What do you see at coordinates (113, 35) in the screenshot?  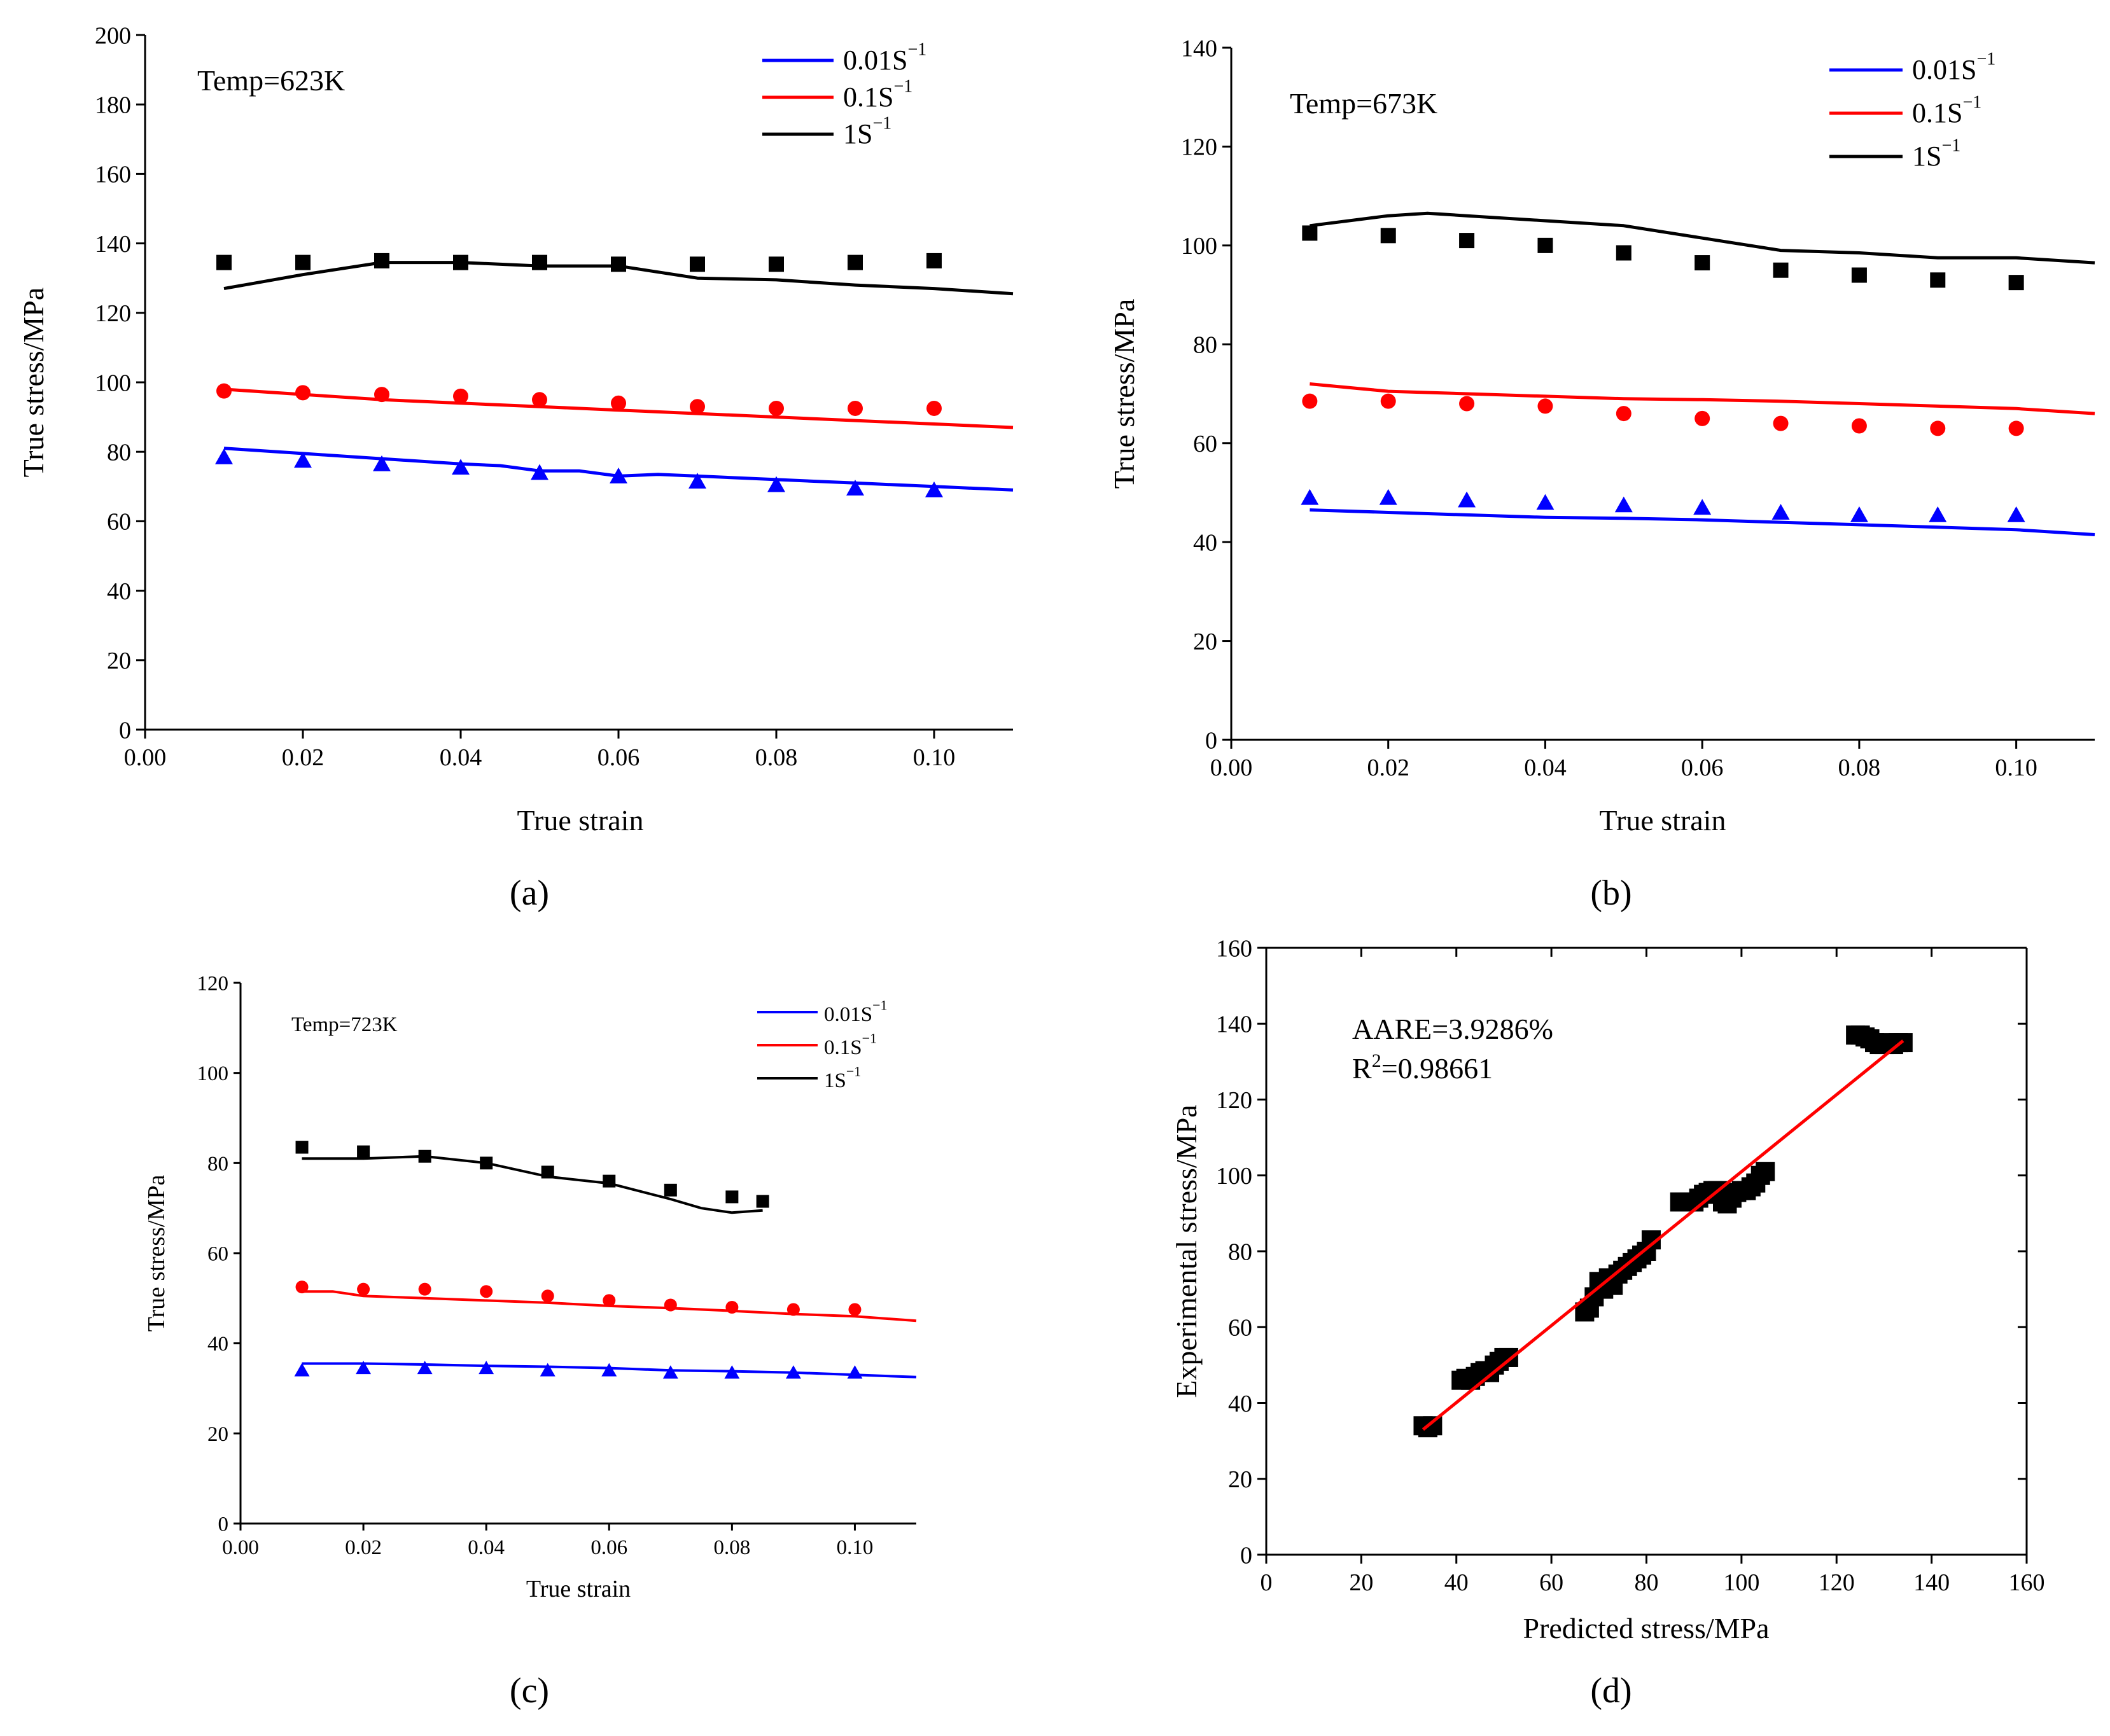 I see `y-tick-label: 200` at bounding box center [113, 35].